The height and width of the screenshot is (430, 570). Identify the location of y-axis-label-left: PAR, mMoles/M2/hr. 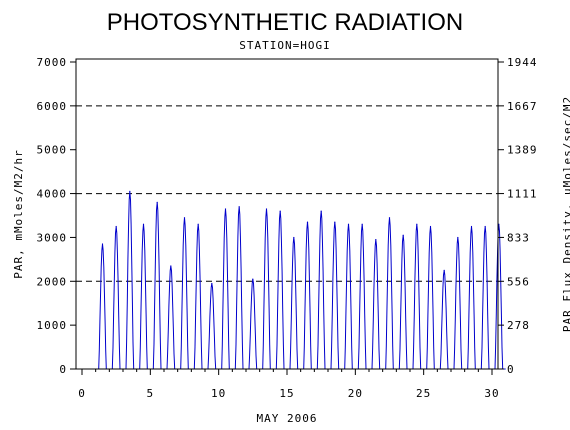
(18, 214).